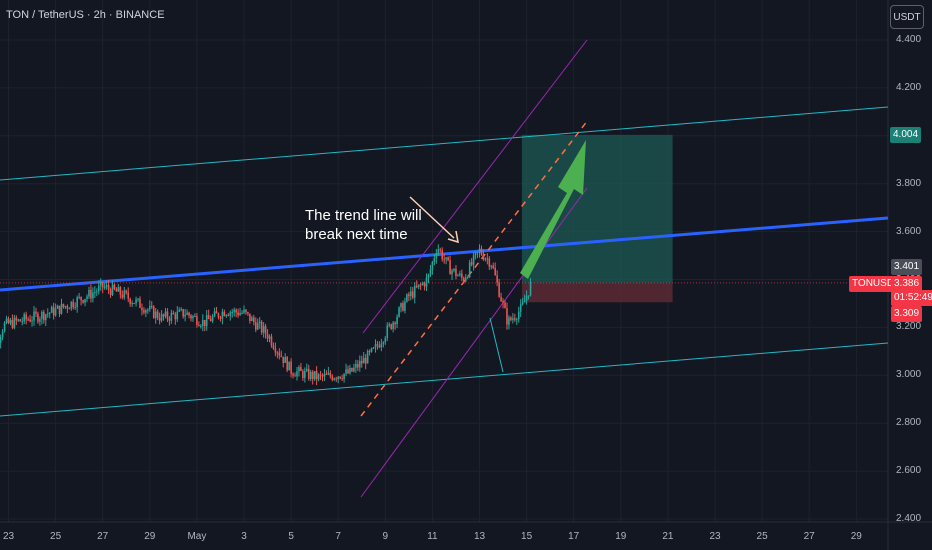 This screenshot has width=932, height=550. Describe the element at coordinates (597, 208) in the screenshot. I see `target-zone` at that location.